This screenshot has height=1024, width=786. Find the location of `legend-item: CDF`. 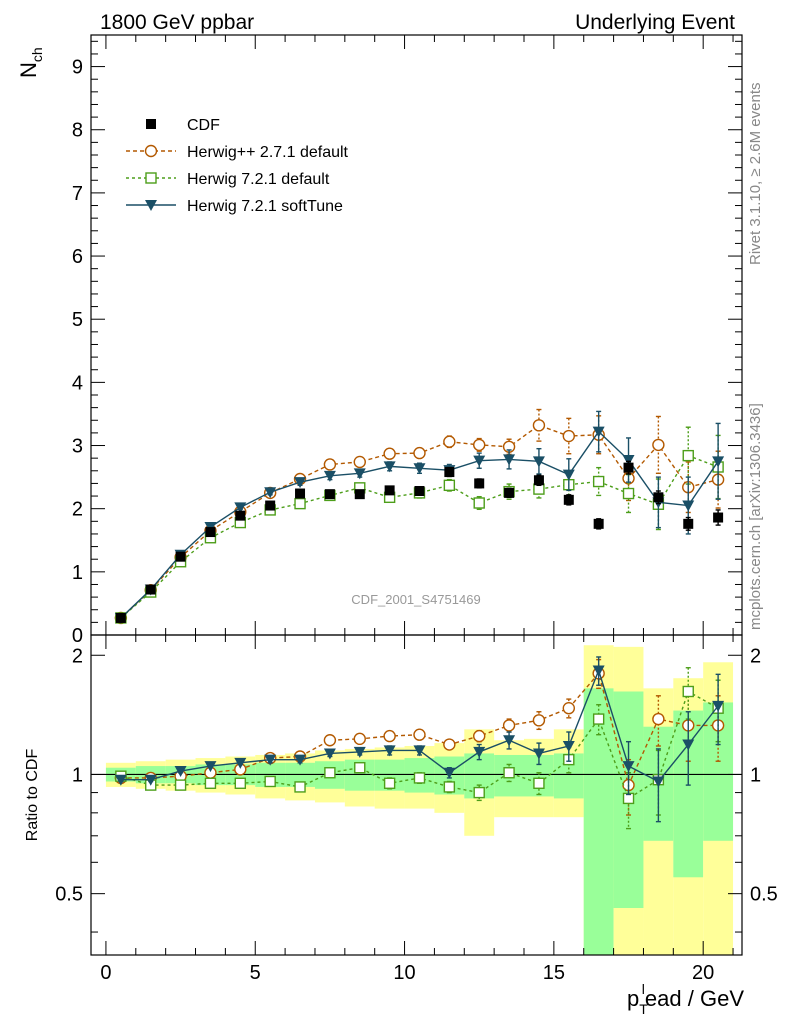

legend-item: CDF is located at coordinates (183, 125).